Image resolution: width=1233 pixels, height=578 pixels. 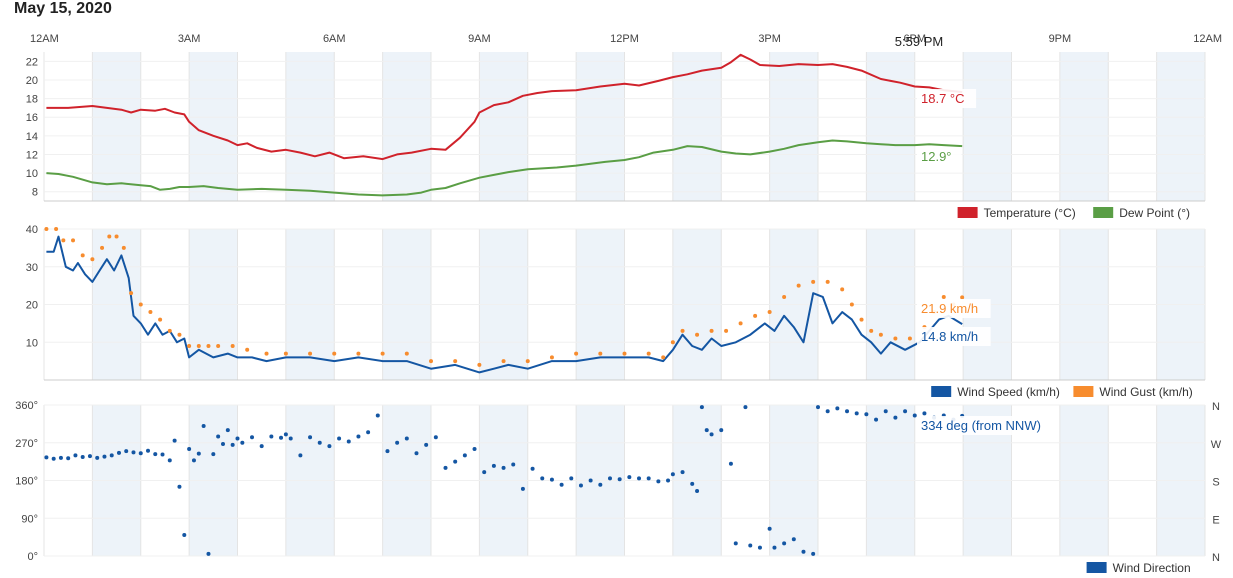 What do you see at coordinates (1152, 568) in the screenshot?
I see `legend-label: Wind Direction` at bounding box center [1152, 568].